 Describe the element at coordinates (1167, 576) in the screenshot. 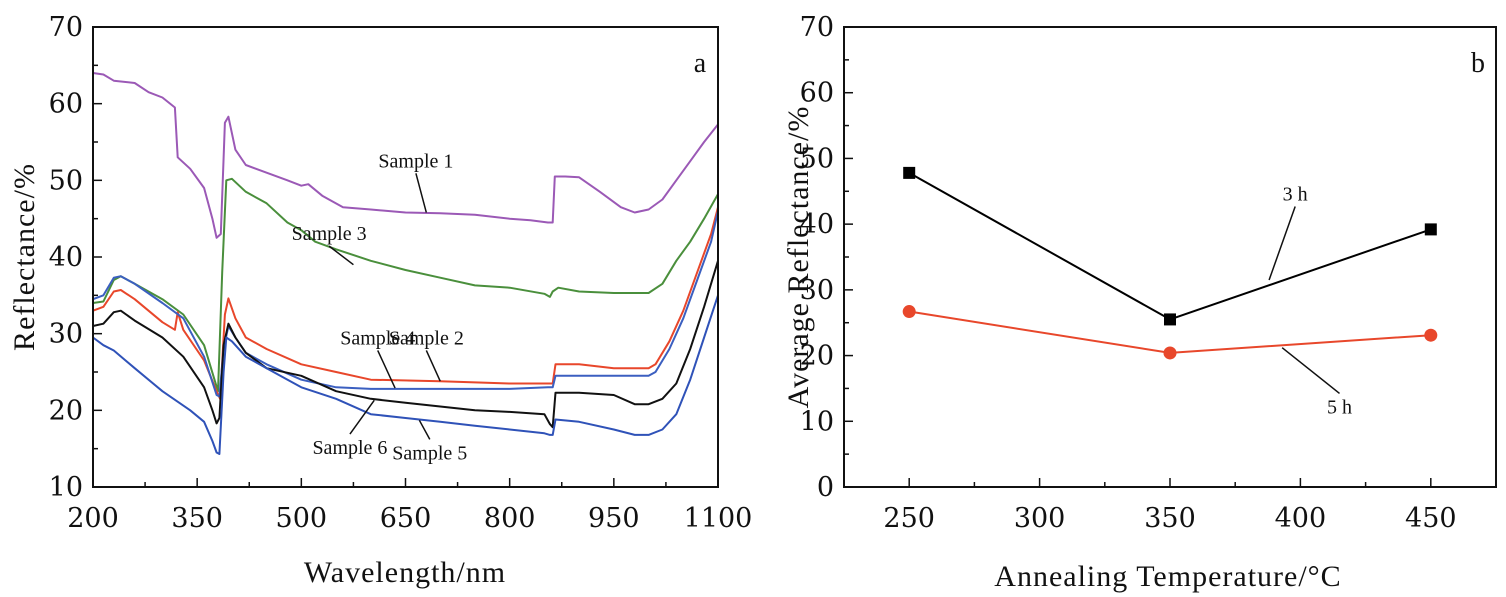

I see `panel-b-x-axis-title: Annealing Temperature/°C` at that location.